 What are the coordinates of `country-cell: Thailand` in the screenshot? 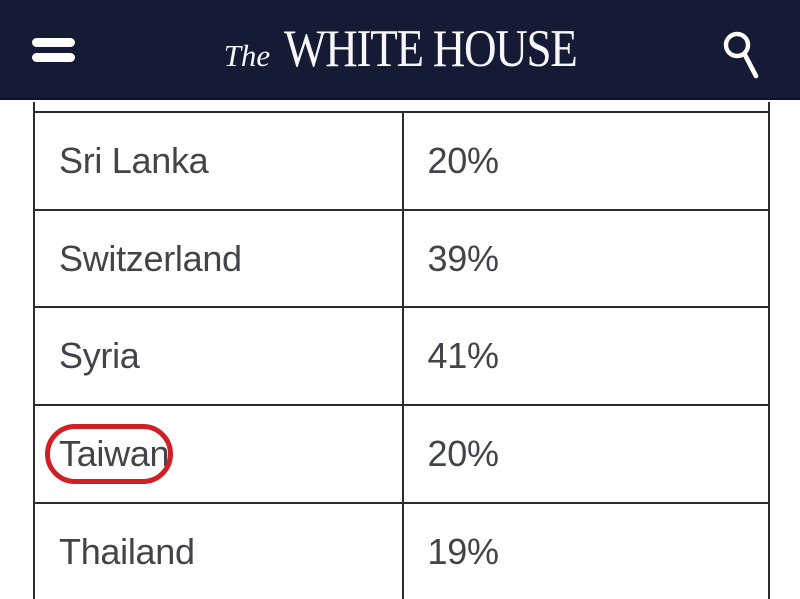 It's located at (127, 551).